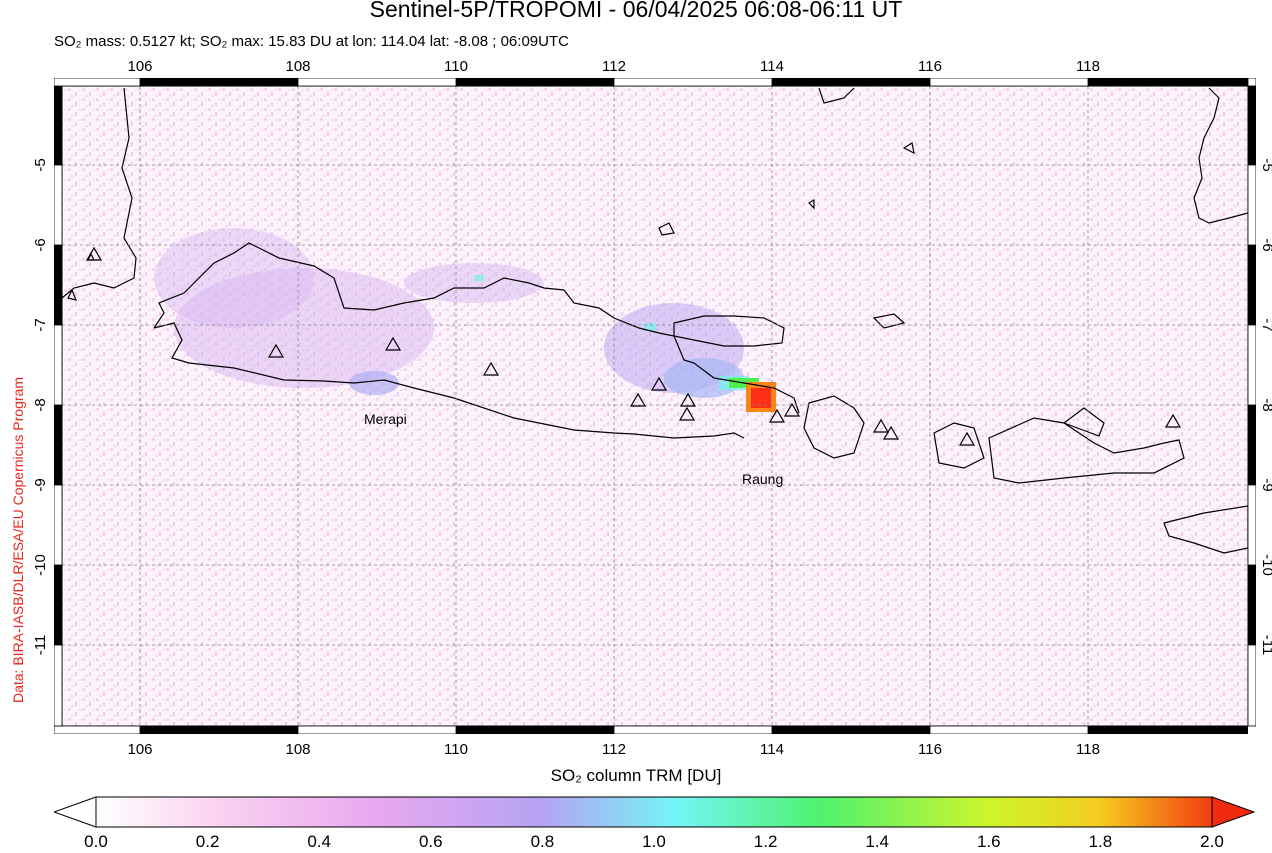 The image size is (1272, 853). I want to click on colorbar-tick-label: 1.0, so click(654, 841).